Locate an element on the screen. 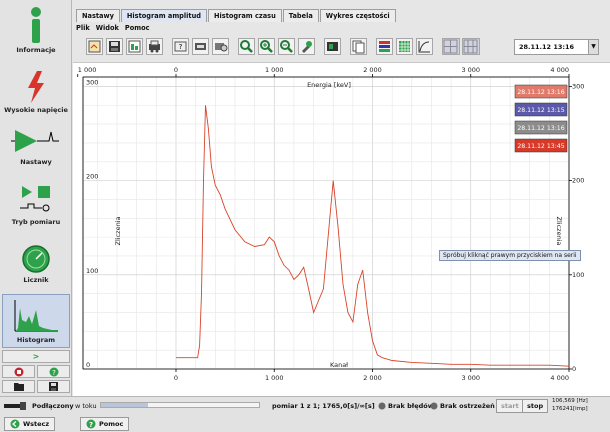 This screenshot has height=432, width=610. sidebar-item-informacje: Informacje is located at coordinates (36, 33).